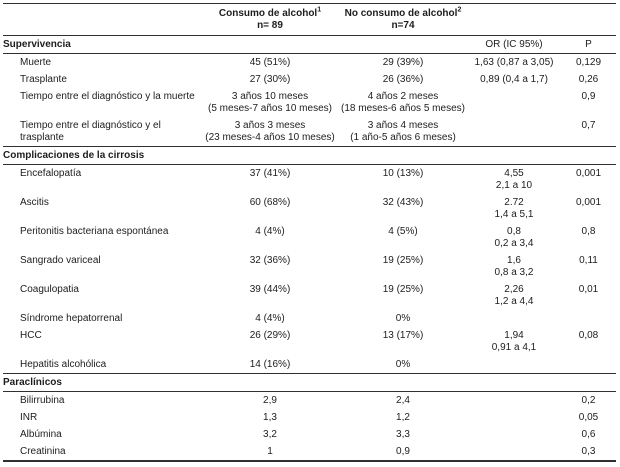 The height and width of the screenshot is (467, 620). Describe the element at coordinates (588, 365) in the screenshot. I see `cell-p` at that location.